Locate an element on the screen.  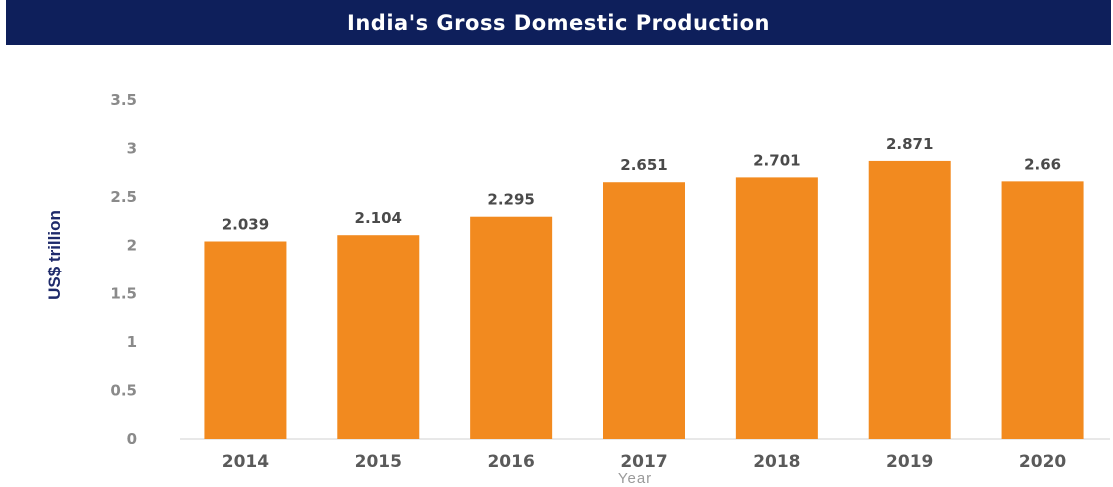
x-tick-label: 2017 is located at coordinates (643, 462).